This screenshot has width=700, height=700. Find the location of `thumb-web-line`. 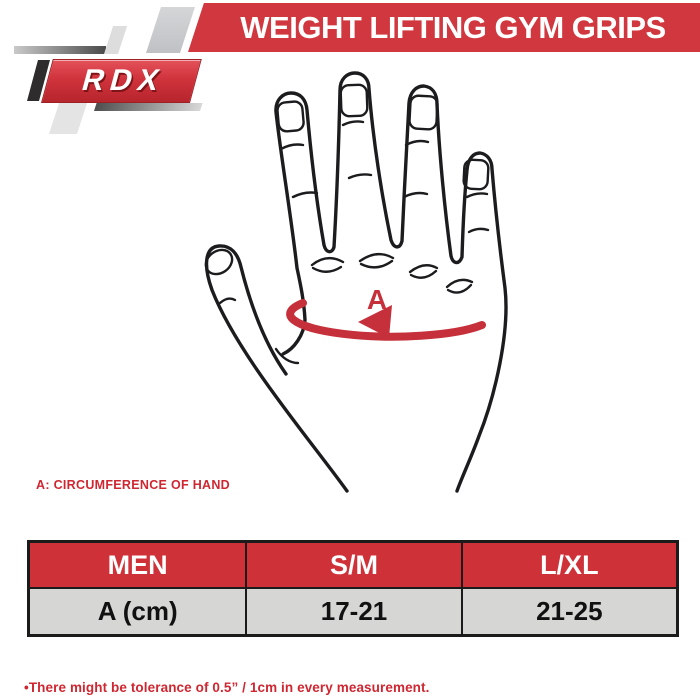

thumb-web-line is located at coordinates (287, 356).